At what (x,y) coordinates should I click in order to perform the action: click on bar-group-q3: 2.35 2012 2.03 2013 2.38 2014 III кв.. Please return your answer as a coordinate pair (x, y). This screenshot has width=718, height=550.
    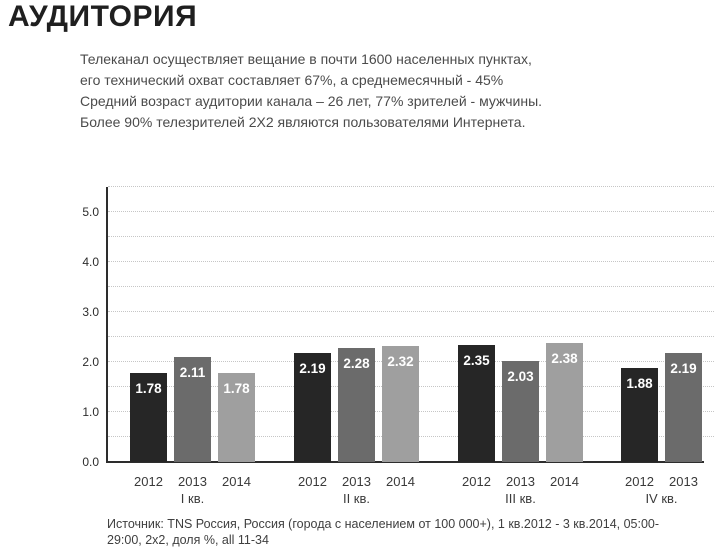
    Looking at the image, I should click on (520, 346).